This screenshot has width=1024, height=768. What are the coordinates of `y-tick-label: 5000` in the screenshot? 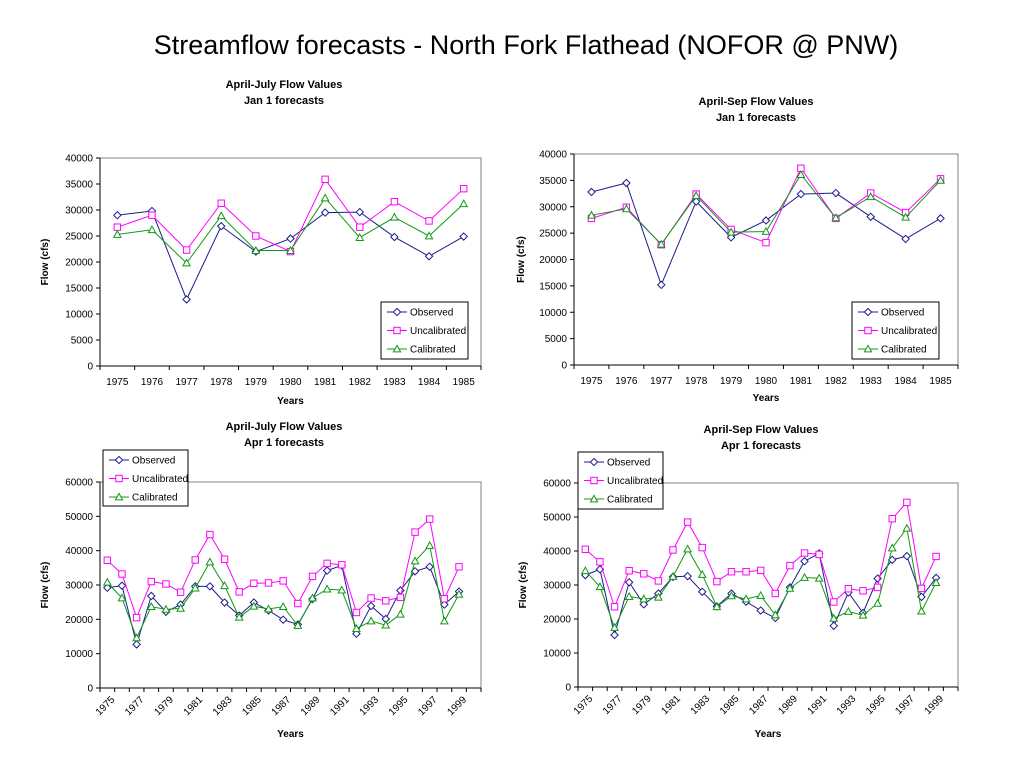 It's located at (82, 341).